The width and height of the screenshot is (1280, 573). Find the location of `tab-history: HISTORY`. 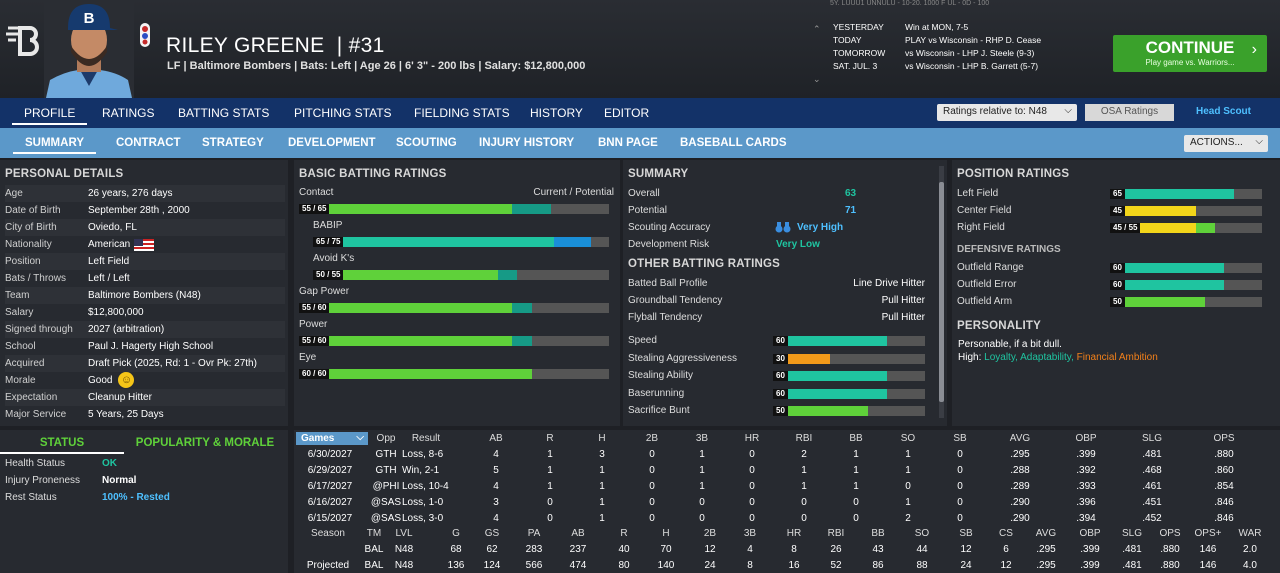

tab-history: HISTORY is located at coordinates (556, 113).